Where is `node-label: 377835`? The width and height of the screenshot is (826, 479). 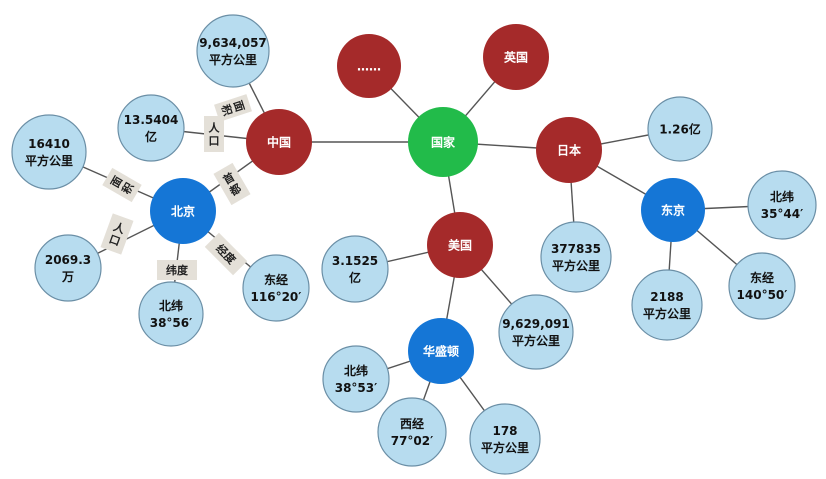 node-label: 377835 is located at coordinates (576, 249).